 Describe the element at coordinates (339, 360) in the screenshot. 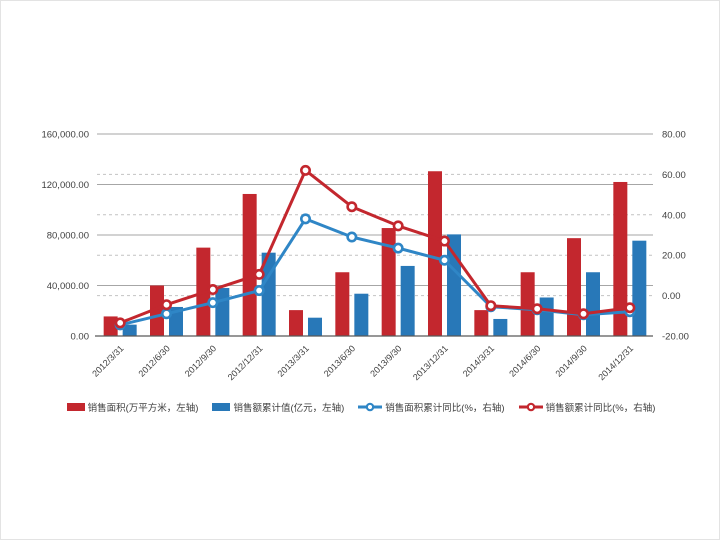

I see `x-tick-label: 2013/6/30` at that location.